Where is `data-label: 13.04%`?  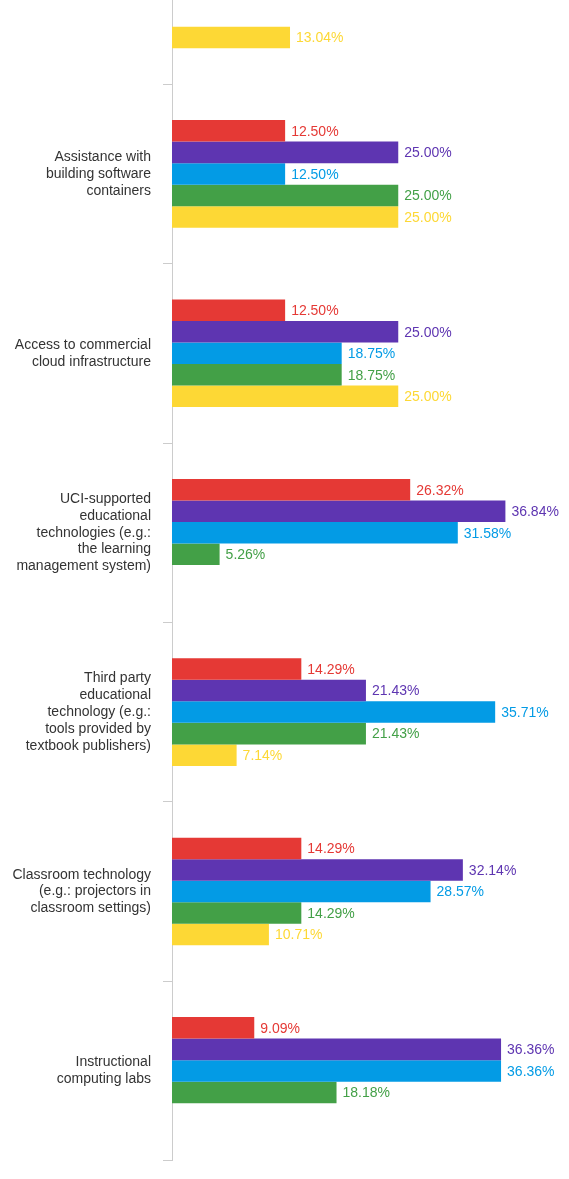 data-label: 13.04% is located at coordinates (320, 37).